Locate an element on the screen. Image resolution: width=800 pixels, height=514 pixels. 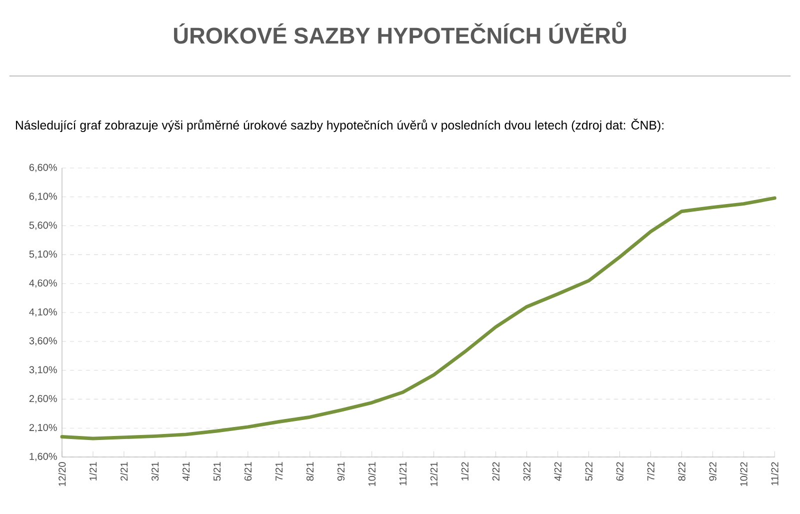
x-tick-label: 7/21 is located at coordinates (279, 471).